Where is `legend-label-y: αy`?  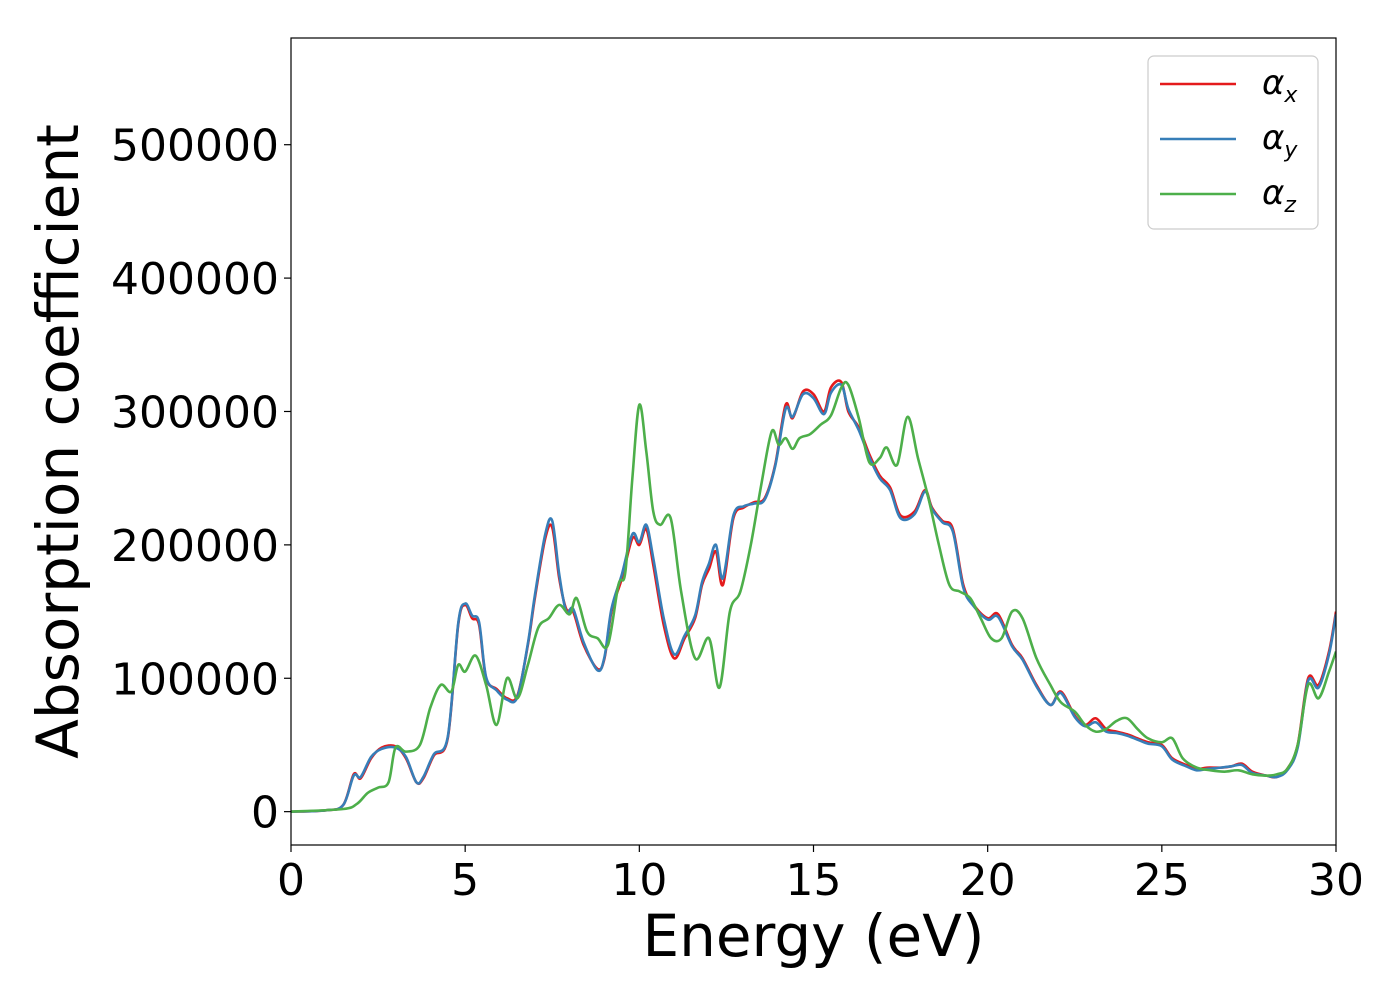
legend-label-y: αy is located at coordinates (1280, 140).